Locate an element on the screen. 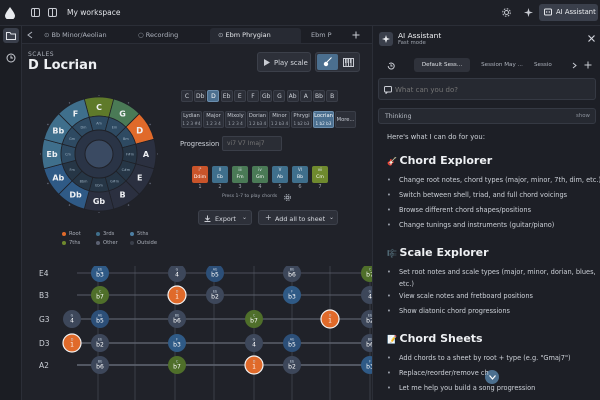 This screenshot has width=600, height=400. note-name: D is located at coordinates (177, 292).